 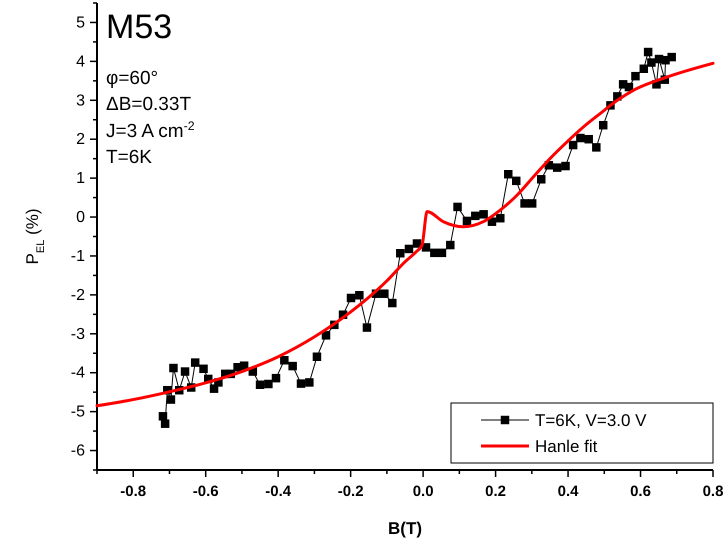 I want to click on y-tick-label: -6, so click(x=78, y=451).